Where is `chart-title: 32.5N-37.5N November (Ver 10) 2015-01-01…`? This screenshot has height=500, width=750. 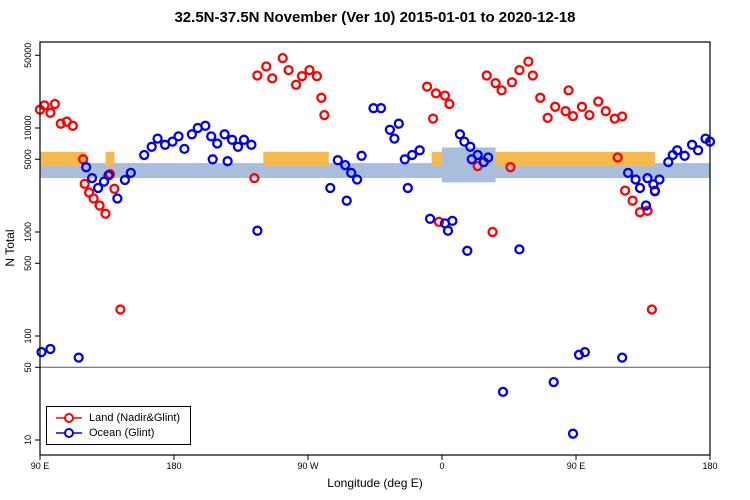 chart-title: 32.5N-37.5N November (Ver 10) 2015-01-01… is located at coordinates (374, 17).